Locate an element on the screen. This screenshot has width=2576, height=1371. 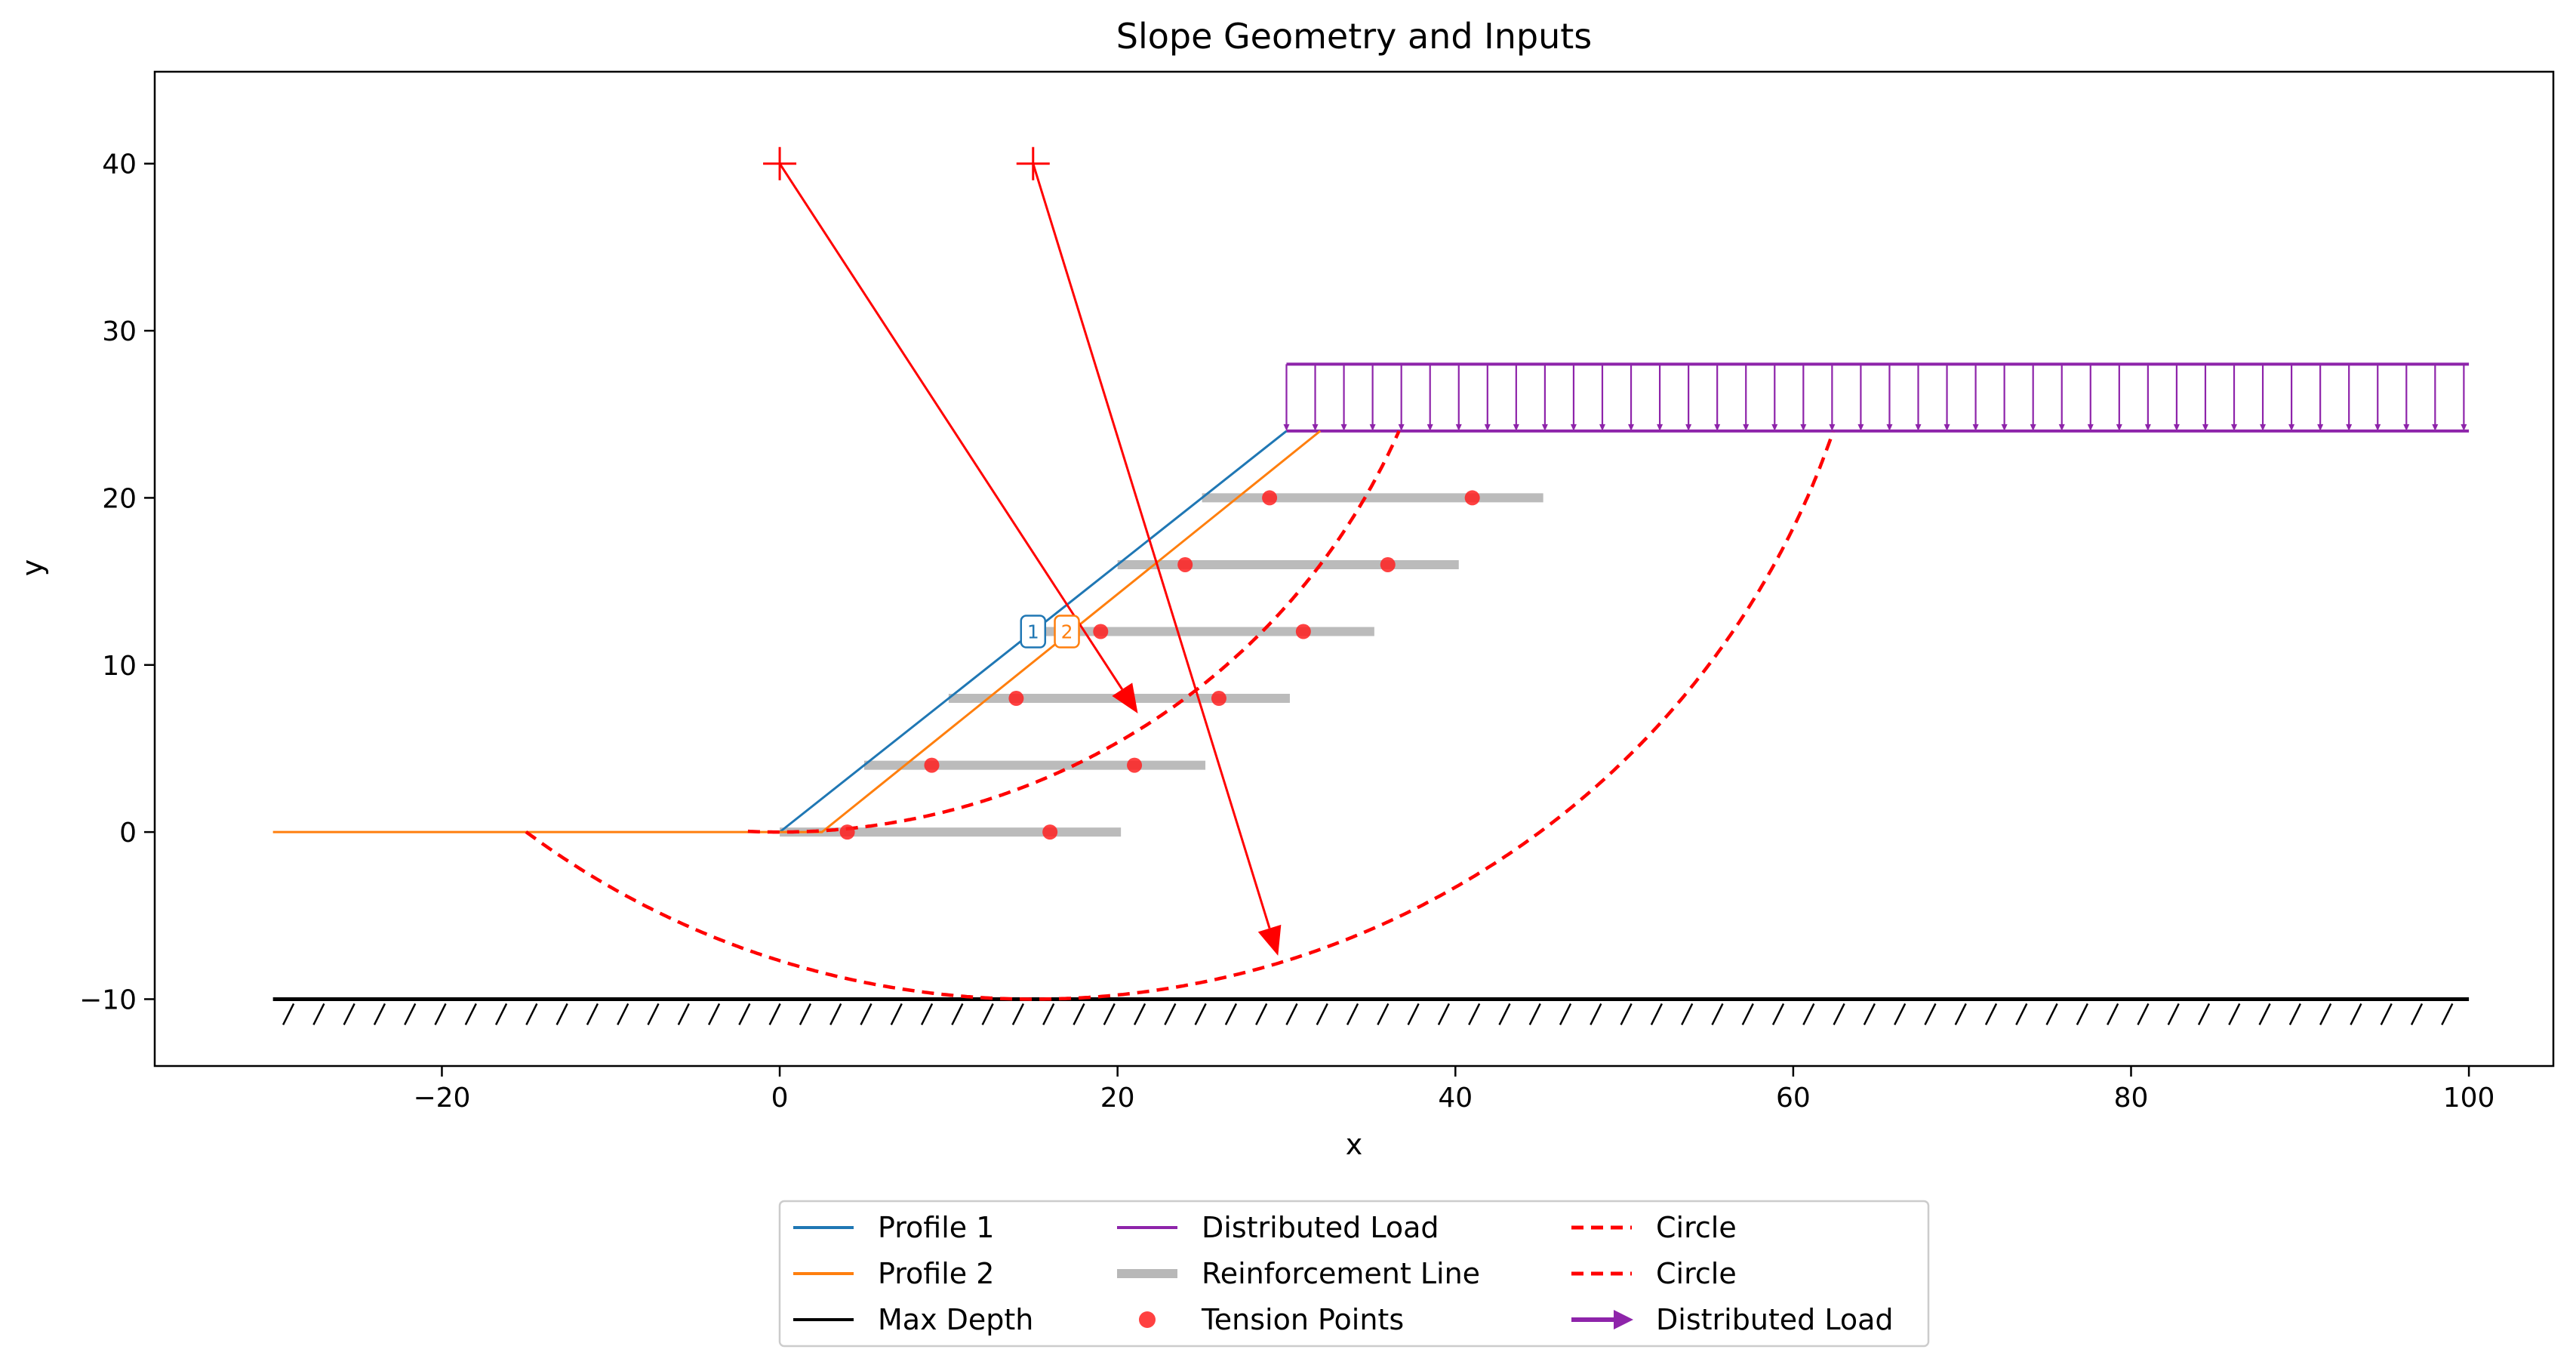
y-tick-label-3: 20 is located at coordinates (119, 498).